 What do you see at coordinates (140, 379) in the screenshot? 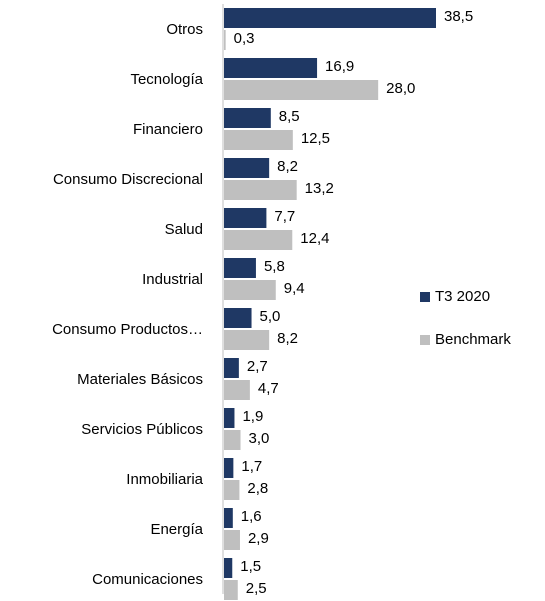
I see `category-label: Materiales Básicos` at bounding box center [140, 379].